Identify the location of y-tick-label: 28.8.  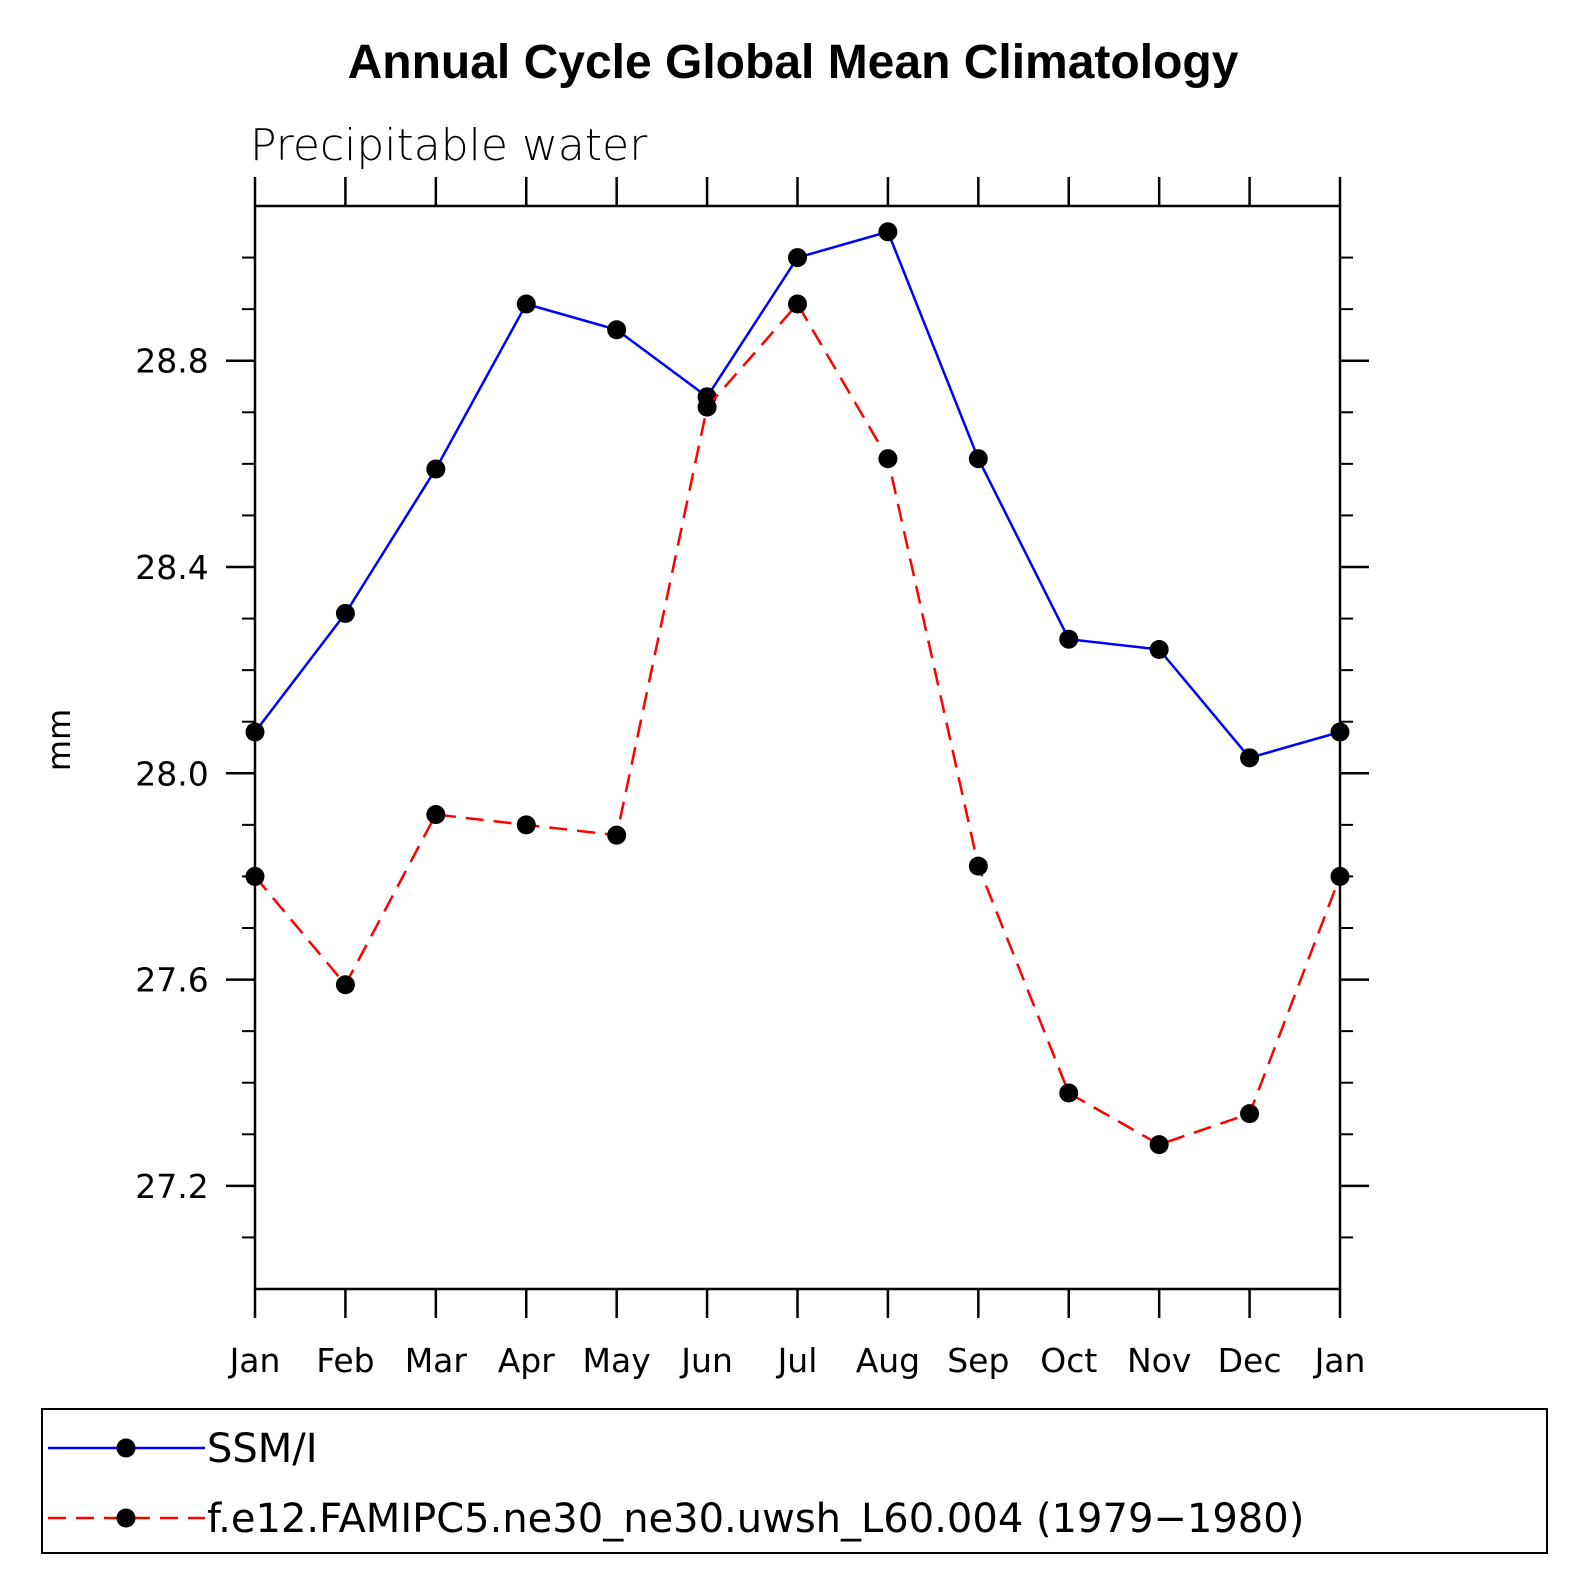
(171, 361).